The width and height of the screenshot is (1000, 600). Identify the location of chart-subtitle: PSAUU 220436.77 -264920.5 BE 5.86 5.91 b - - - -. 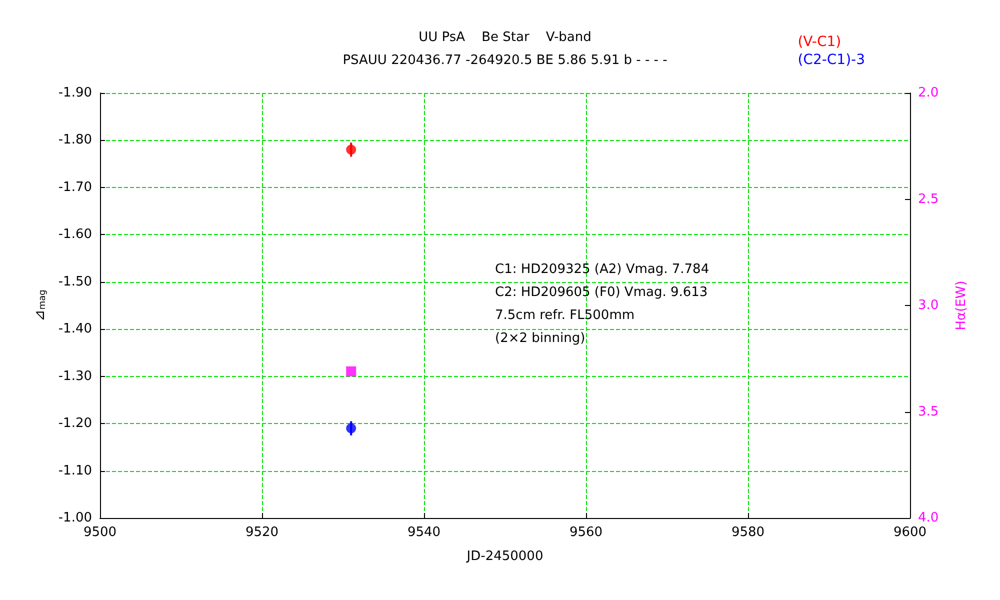
(505, 60).